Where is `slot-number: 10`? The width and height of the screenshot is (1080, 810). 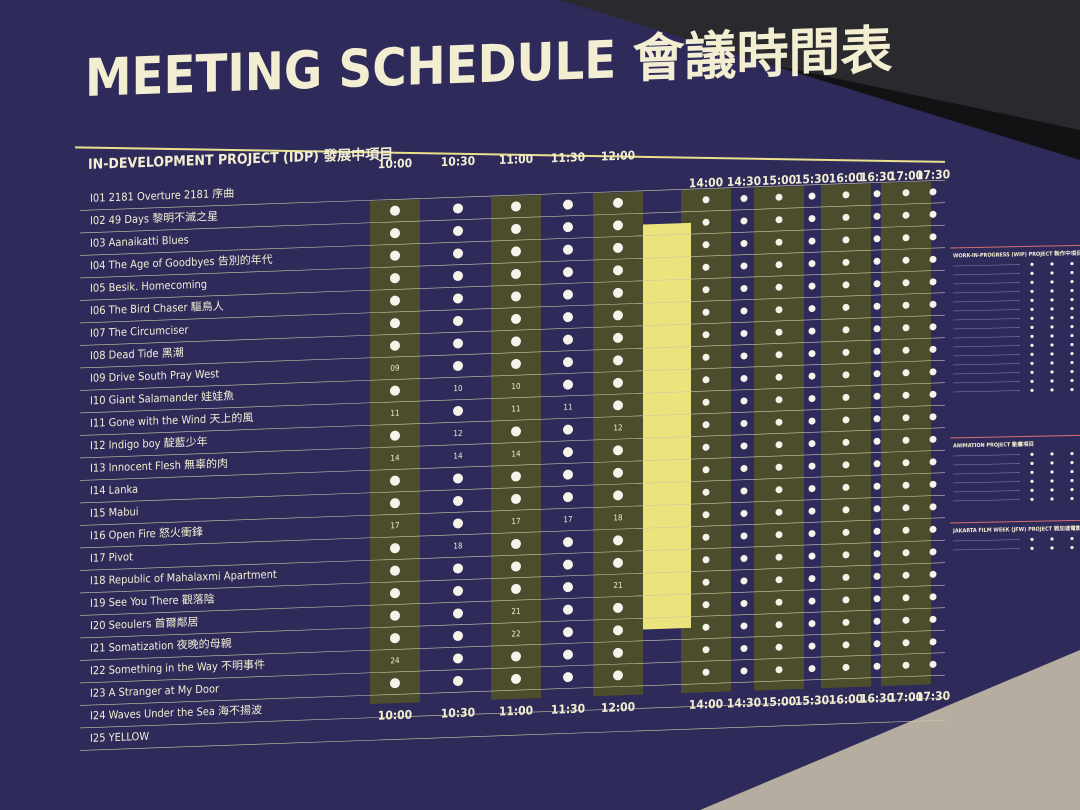 slot-number: 10 is located at coordinates (516, 386).